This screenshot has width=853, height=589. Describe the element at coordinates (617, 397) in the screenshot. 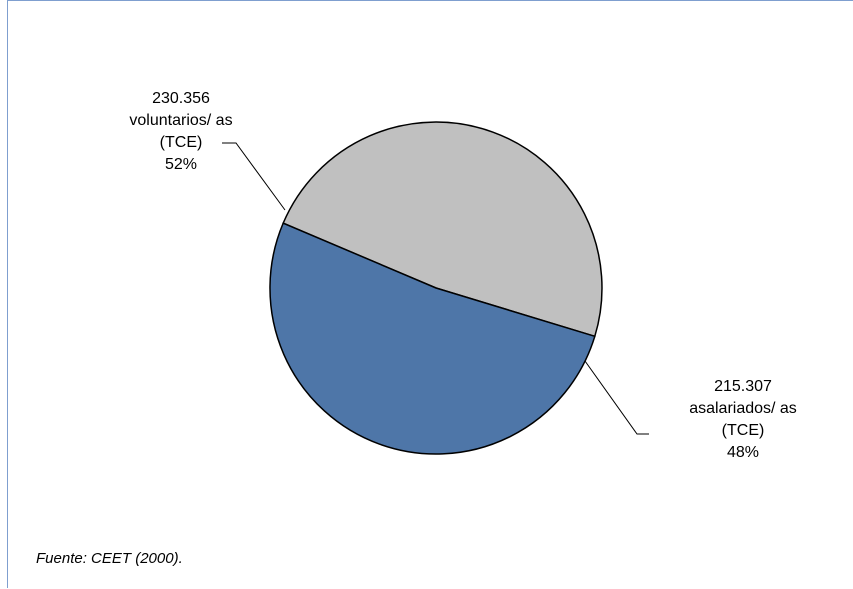

I see `leader-line-asalariados` at that location.